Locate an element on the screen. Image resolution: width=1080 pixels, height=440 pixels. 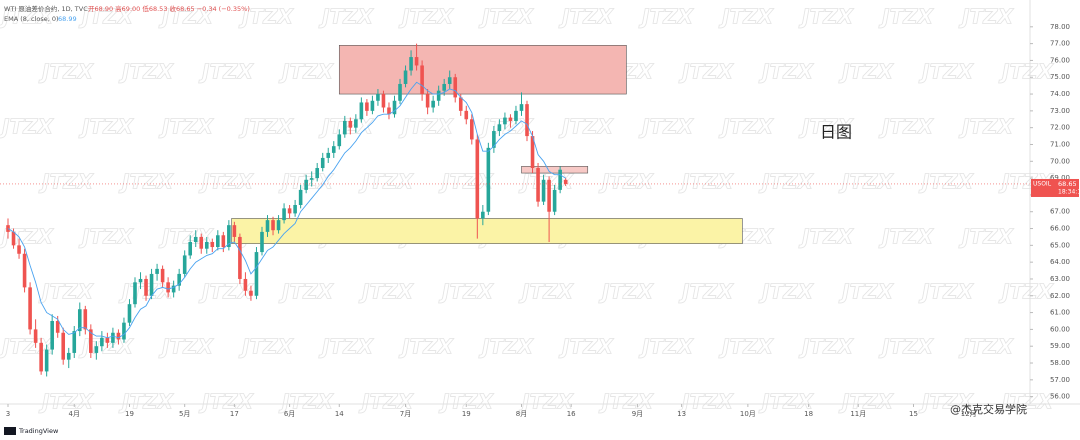
y-tick-label: 75.00 is located at coordinates (1060, 77).